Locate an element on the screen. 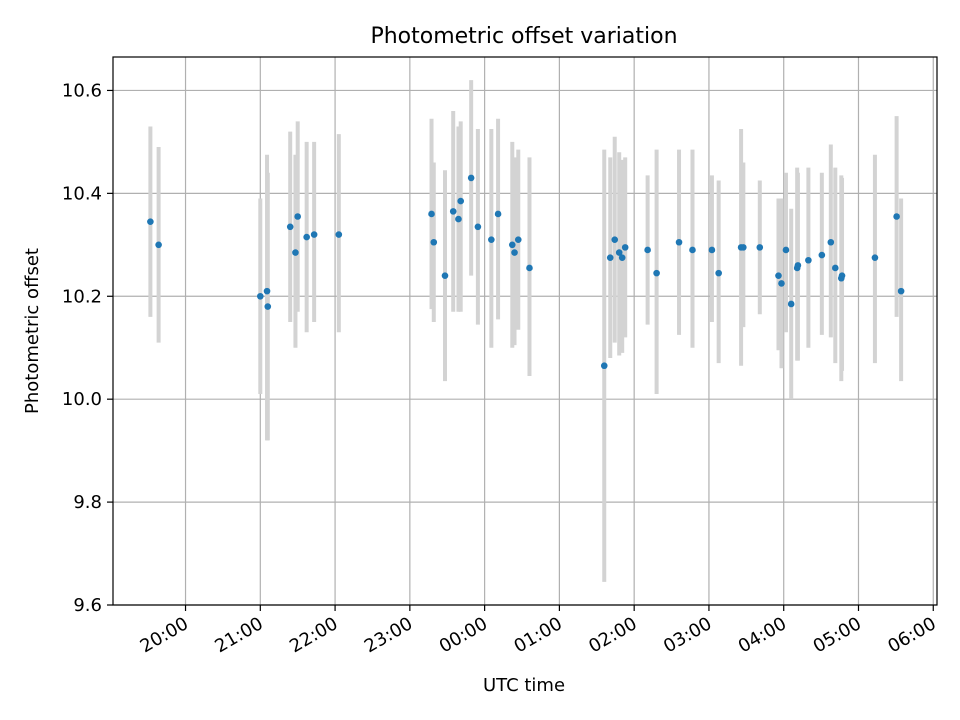  chart-title: Photometric offset variation is located at coordinates (523, 36).